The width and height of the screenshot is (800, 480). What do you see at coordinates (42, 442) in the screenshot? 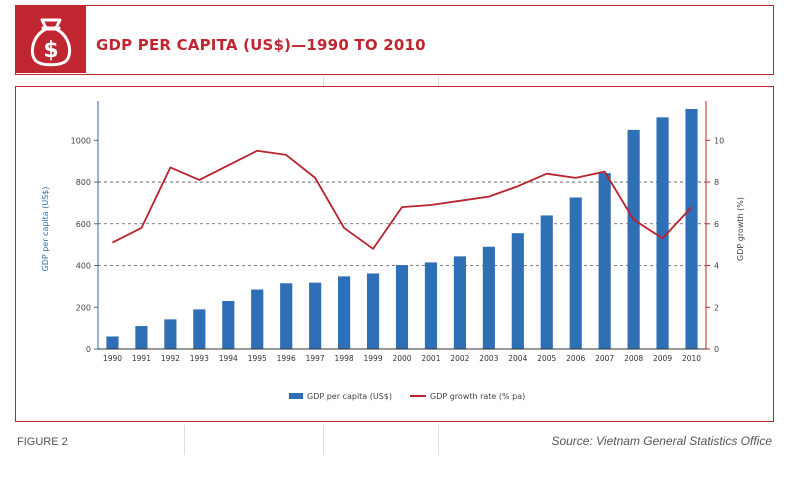
I see `figure-label: FIGURE 2` at bounding box center [42, 442].